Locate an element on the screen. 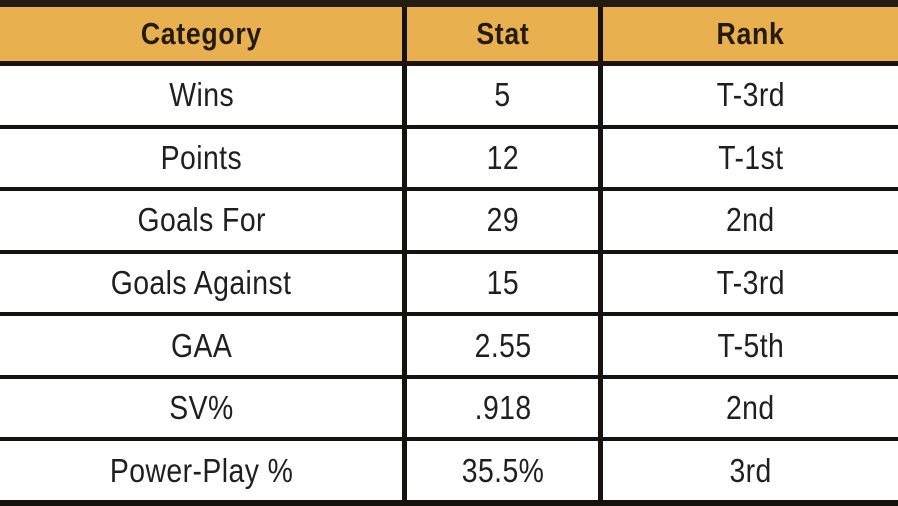 The width and height of the screenshot is (898, 506). cell-rank: T-5th is located at coordinates (749, 345).